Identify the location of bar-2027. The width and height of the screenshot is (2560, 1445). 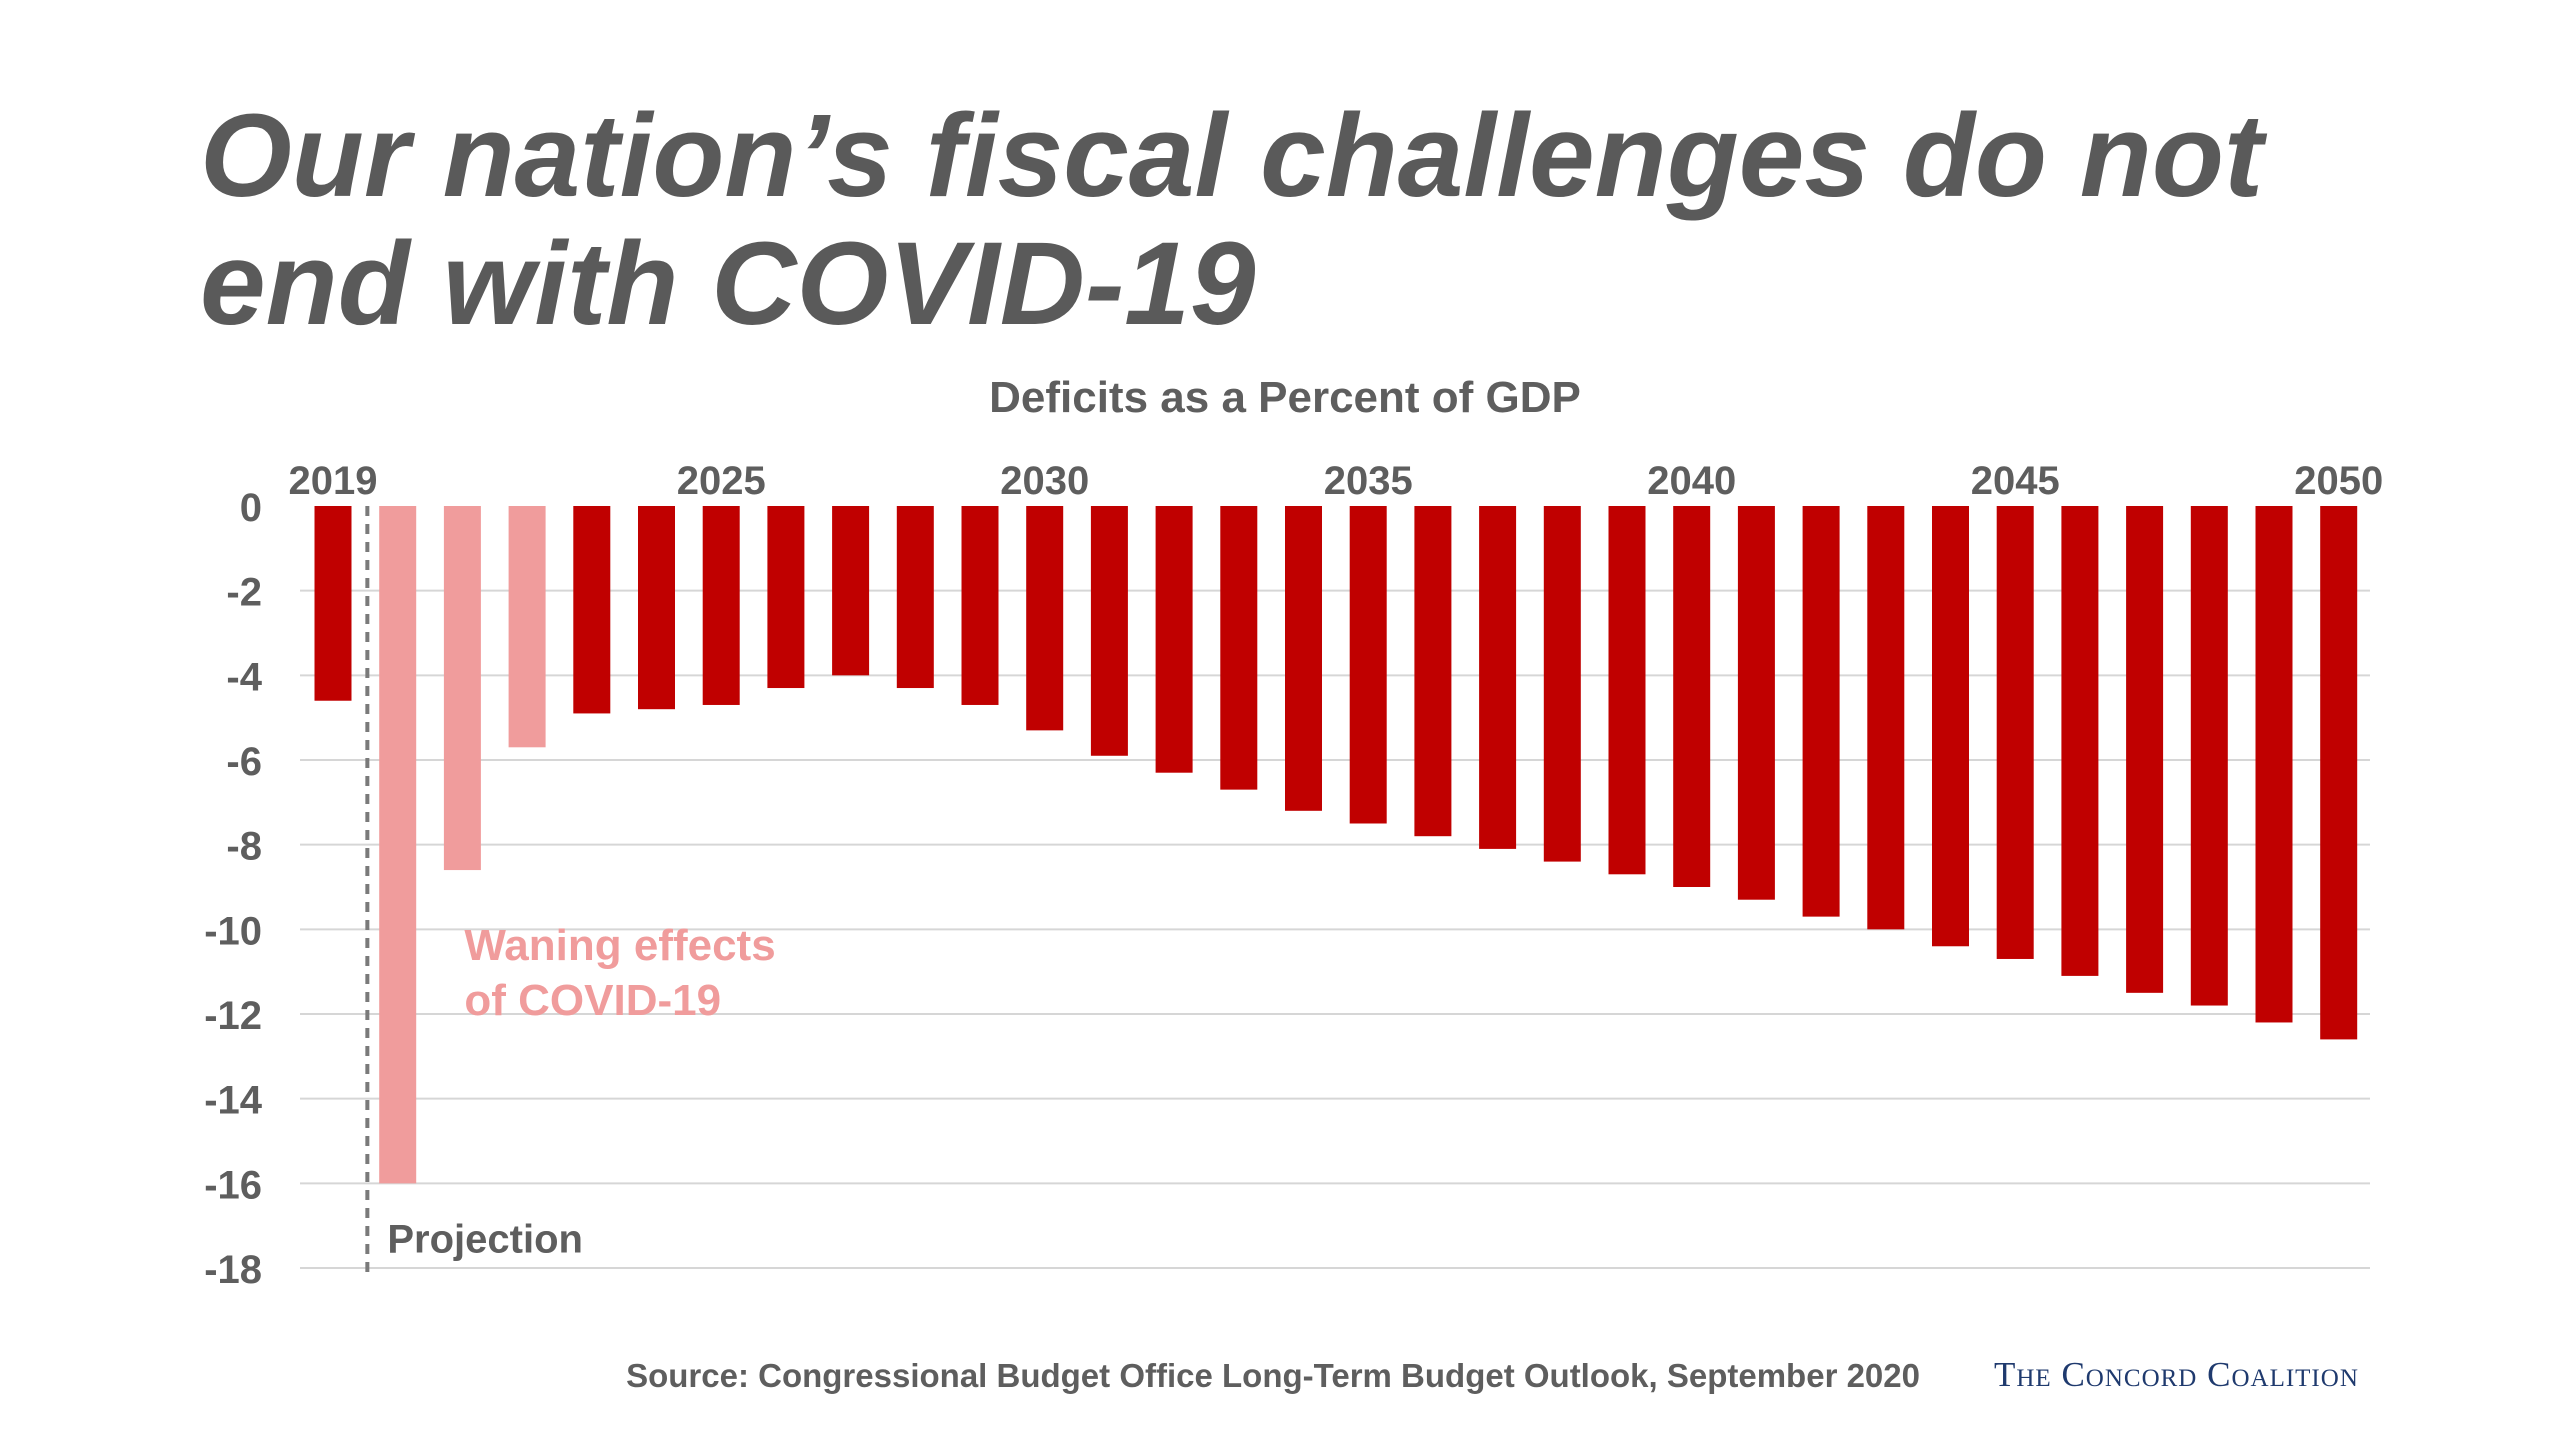
(851, 591).